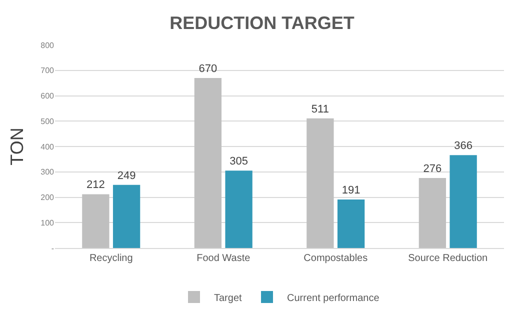 The image size is (524, 324). I want to click on y-tick-label: 200, so click(47, 197).